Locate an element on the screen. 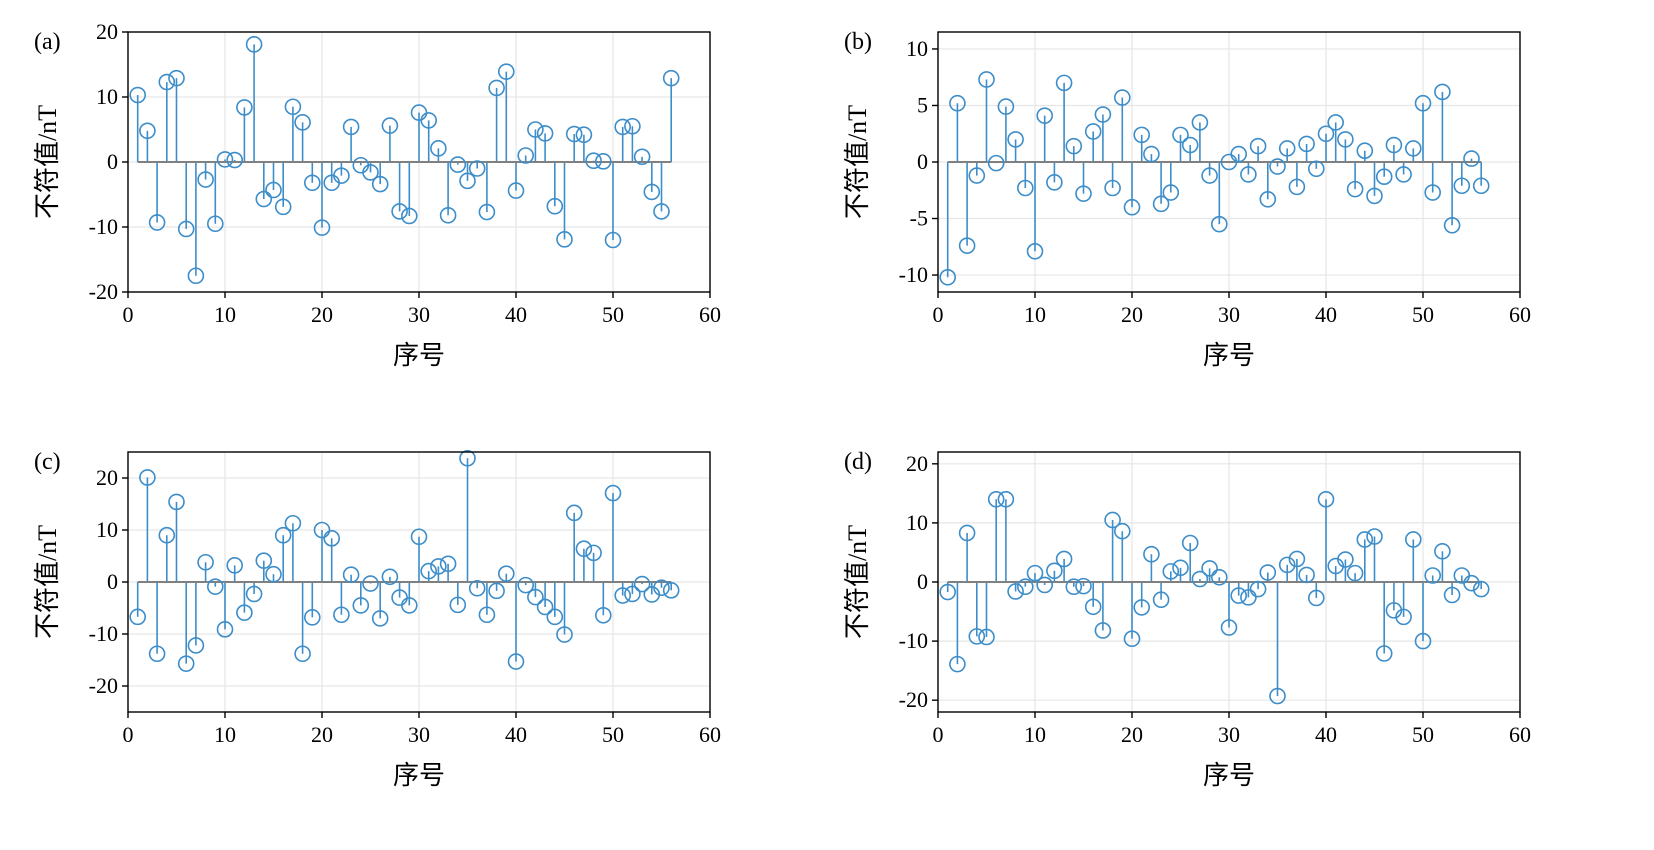 The width and height of the screenshot is (1654, 850). y-tick-label: -5 is located at coordinates (919, 218).